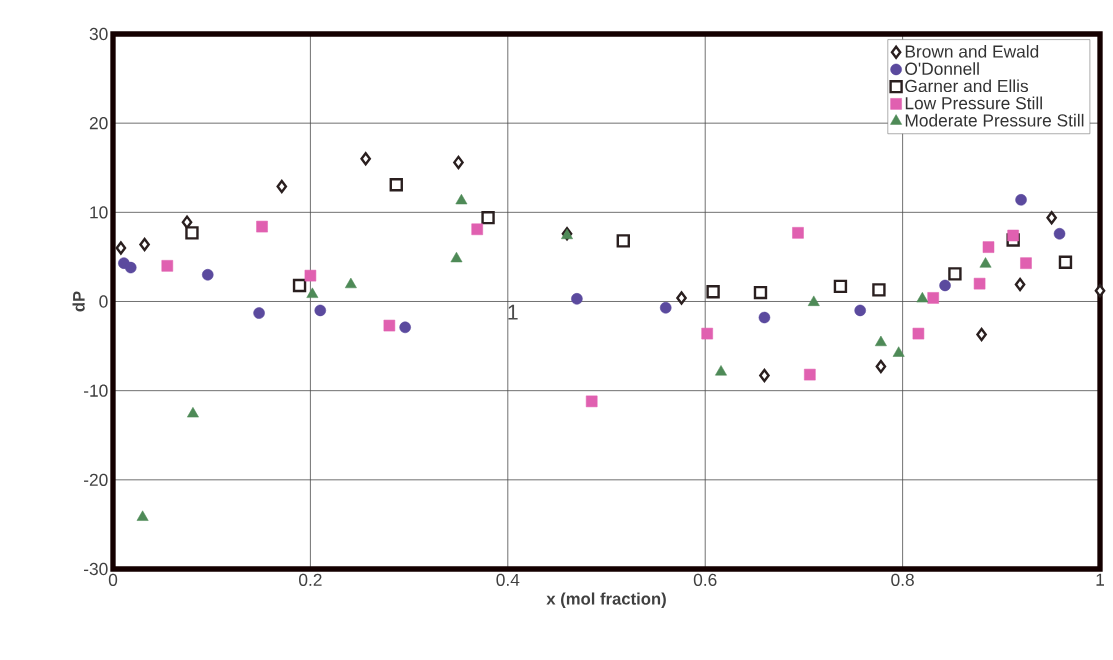 This screenshot has width=1113, height=660. Describe the element at coordinates (606, 600) in the screenshot. I see `x-axis-title: x (mol fraction)` at that location.